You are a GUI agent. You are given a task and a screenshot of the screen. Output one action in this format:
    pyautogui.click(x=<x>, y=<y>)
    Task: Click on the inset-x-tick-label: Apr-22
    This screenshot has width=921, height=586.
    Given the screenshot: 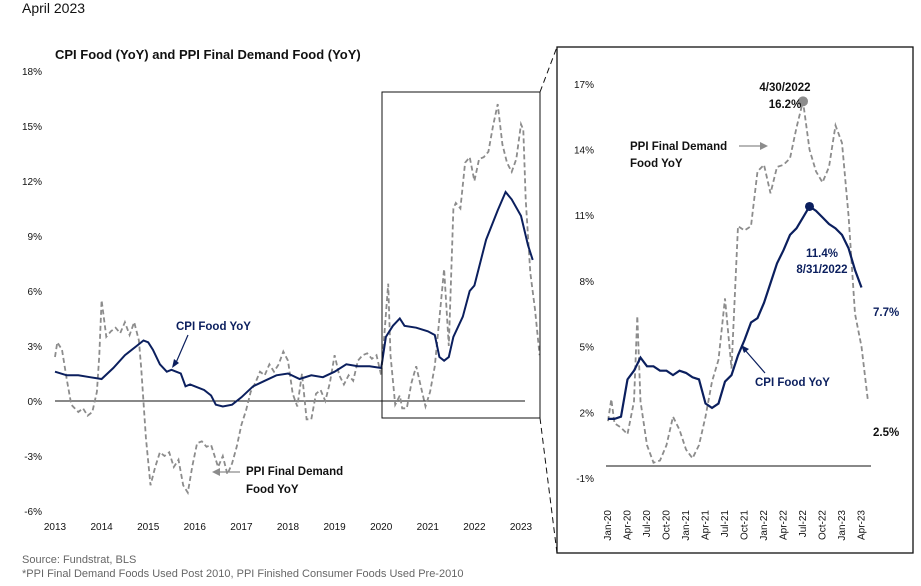 What is the action you would take?
    pyautogui.click(x=784, y=525)
    